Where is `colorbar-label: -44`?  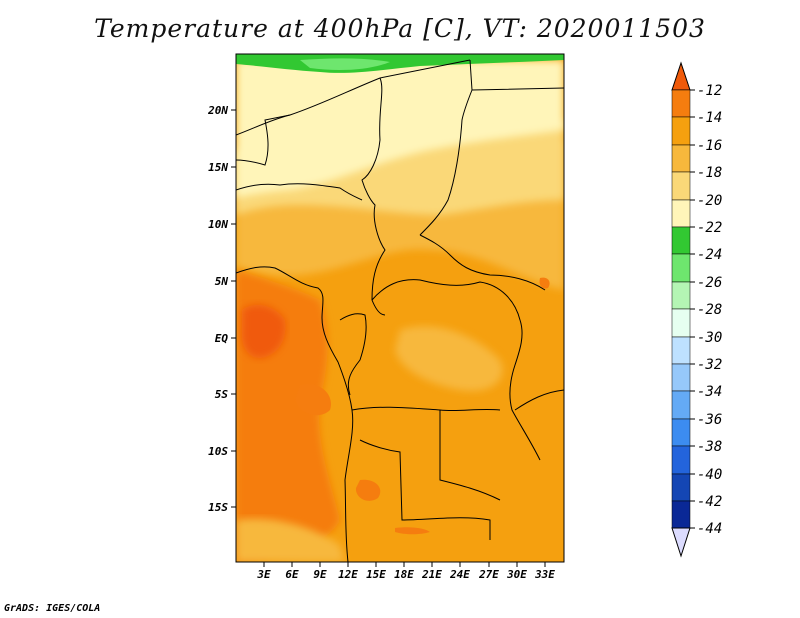 colorbar-label: -44 is located at coordinates (709, 529).